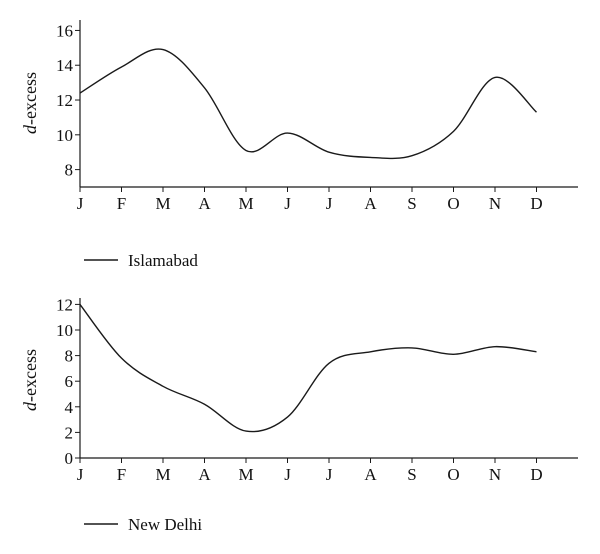  I want to click on legend-label: Islamabad, so click(163, 260).